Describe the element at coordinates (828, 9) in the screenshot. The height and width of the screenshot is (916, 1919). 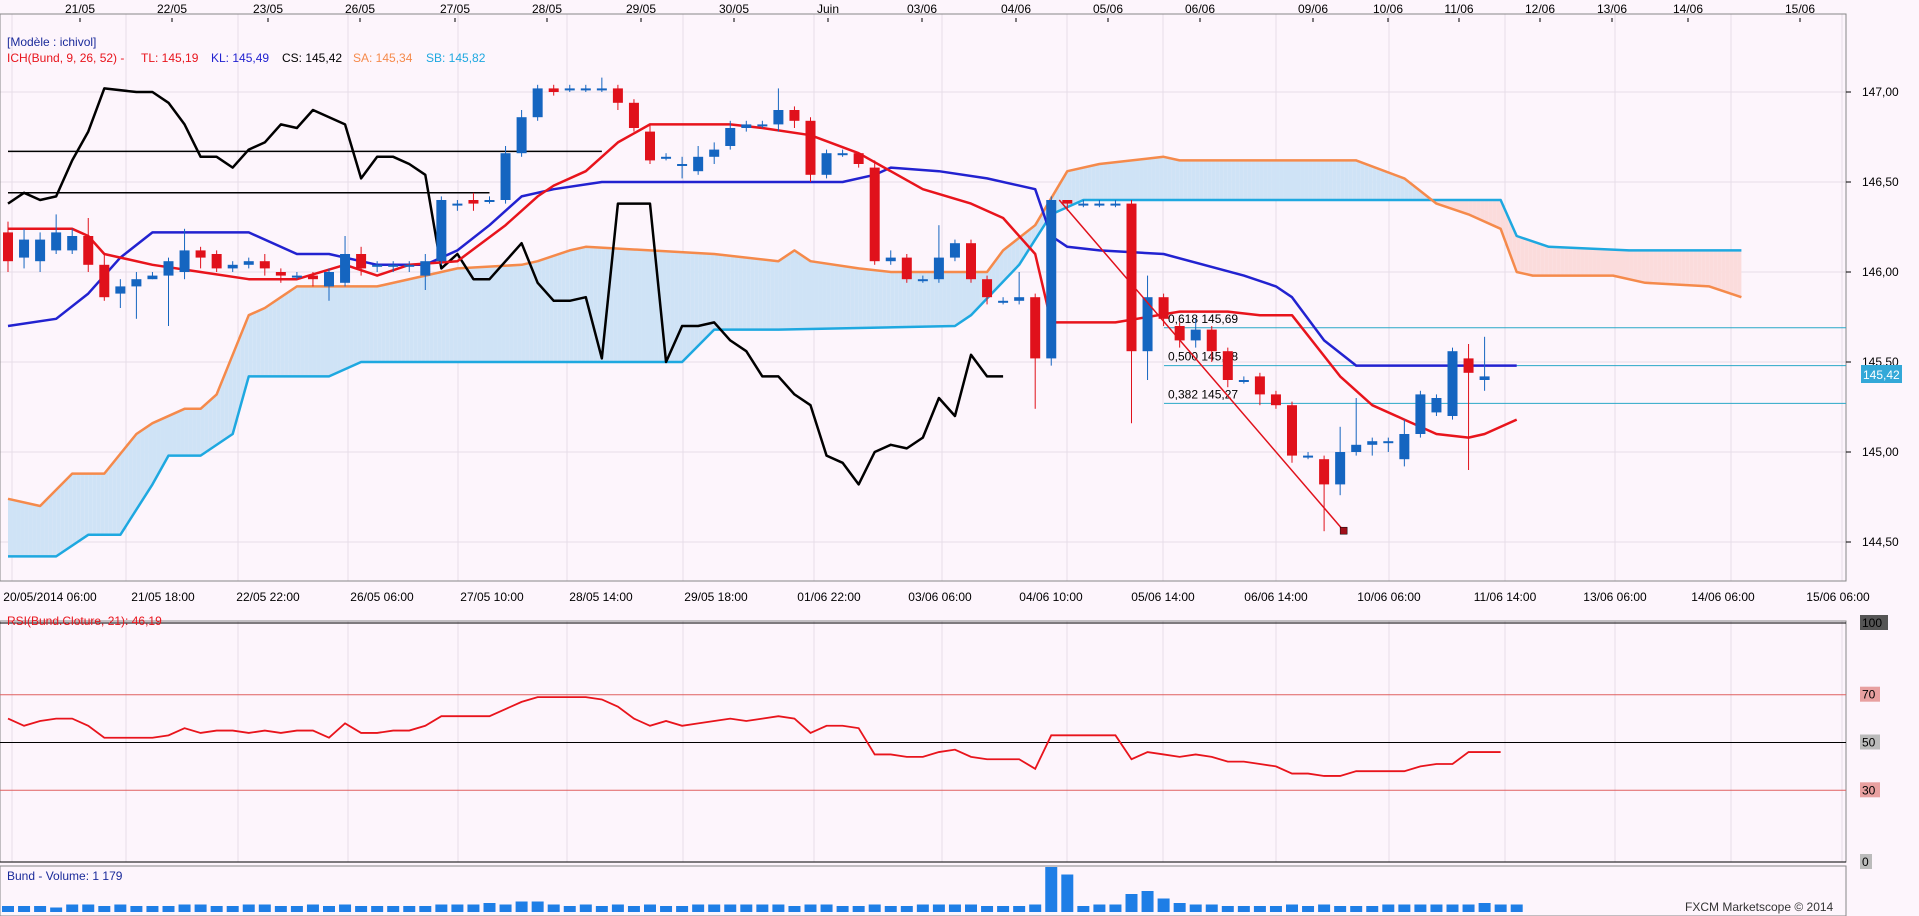
I see `top-date-label: Juin` at that location.